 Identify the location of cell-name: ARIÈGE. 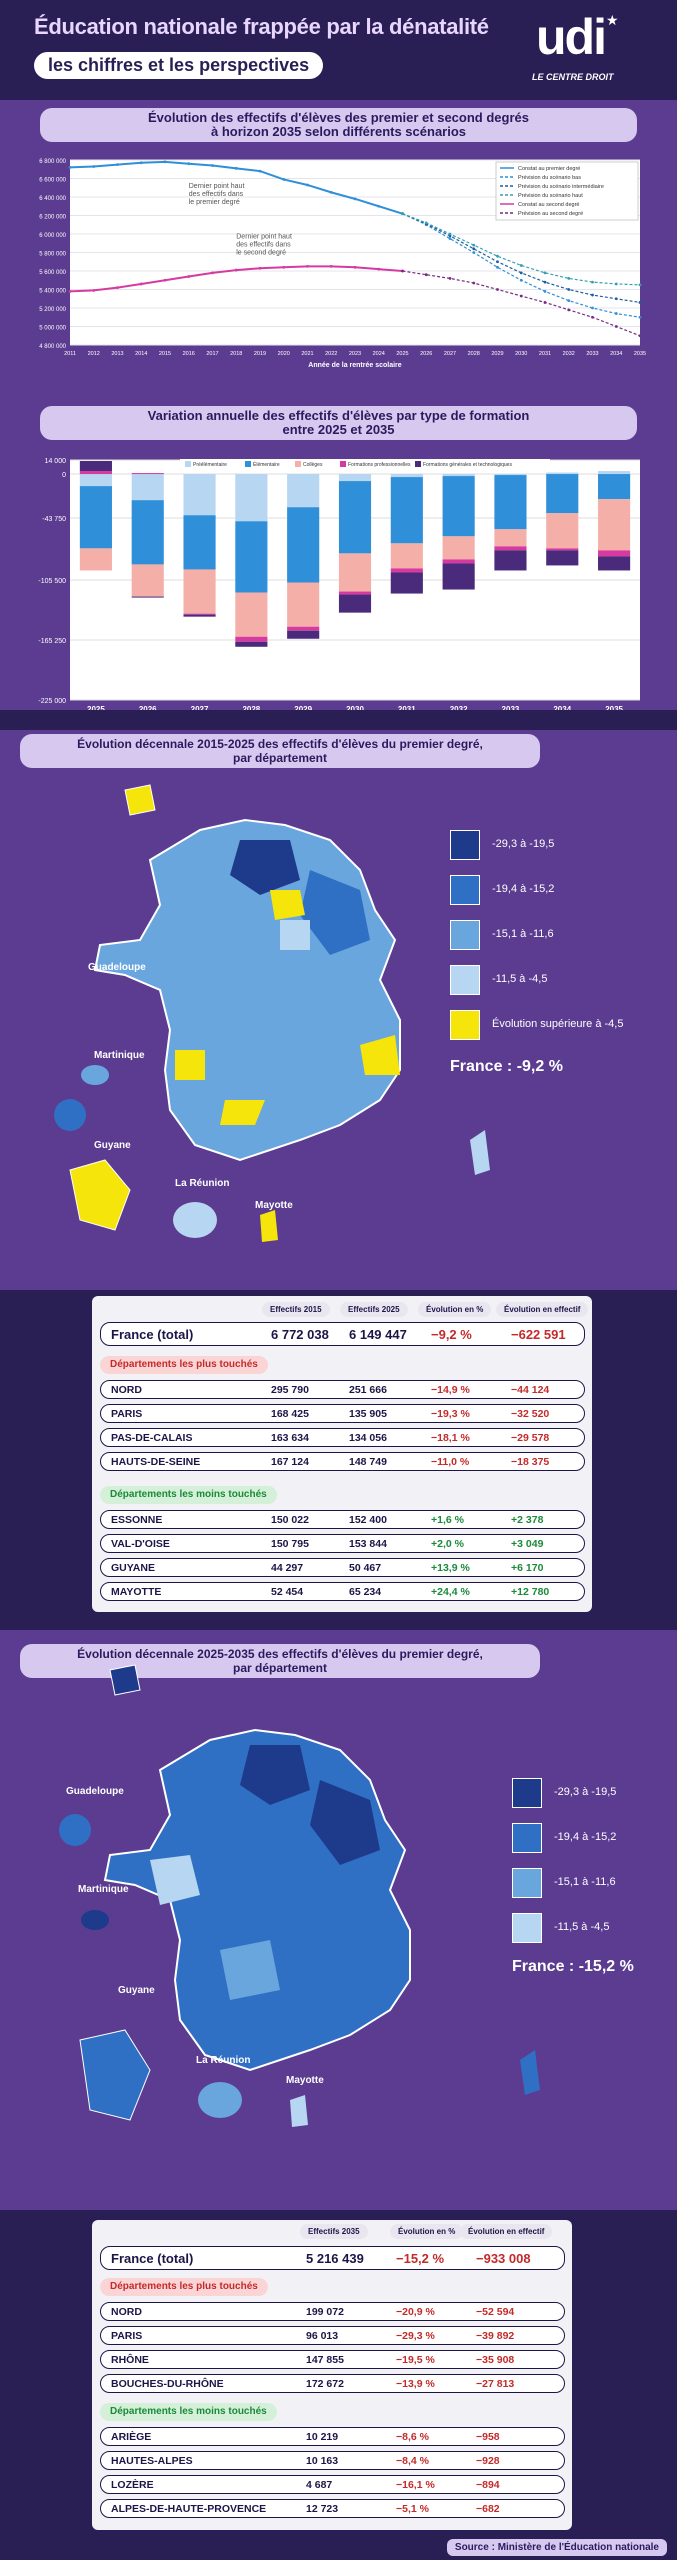
(131, 2437).